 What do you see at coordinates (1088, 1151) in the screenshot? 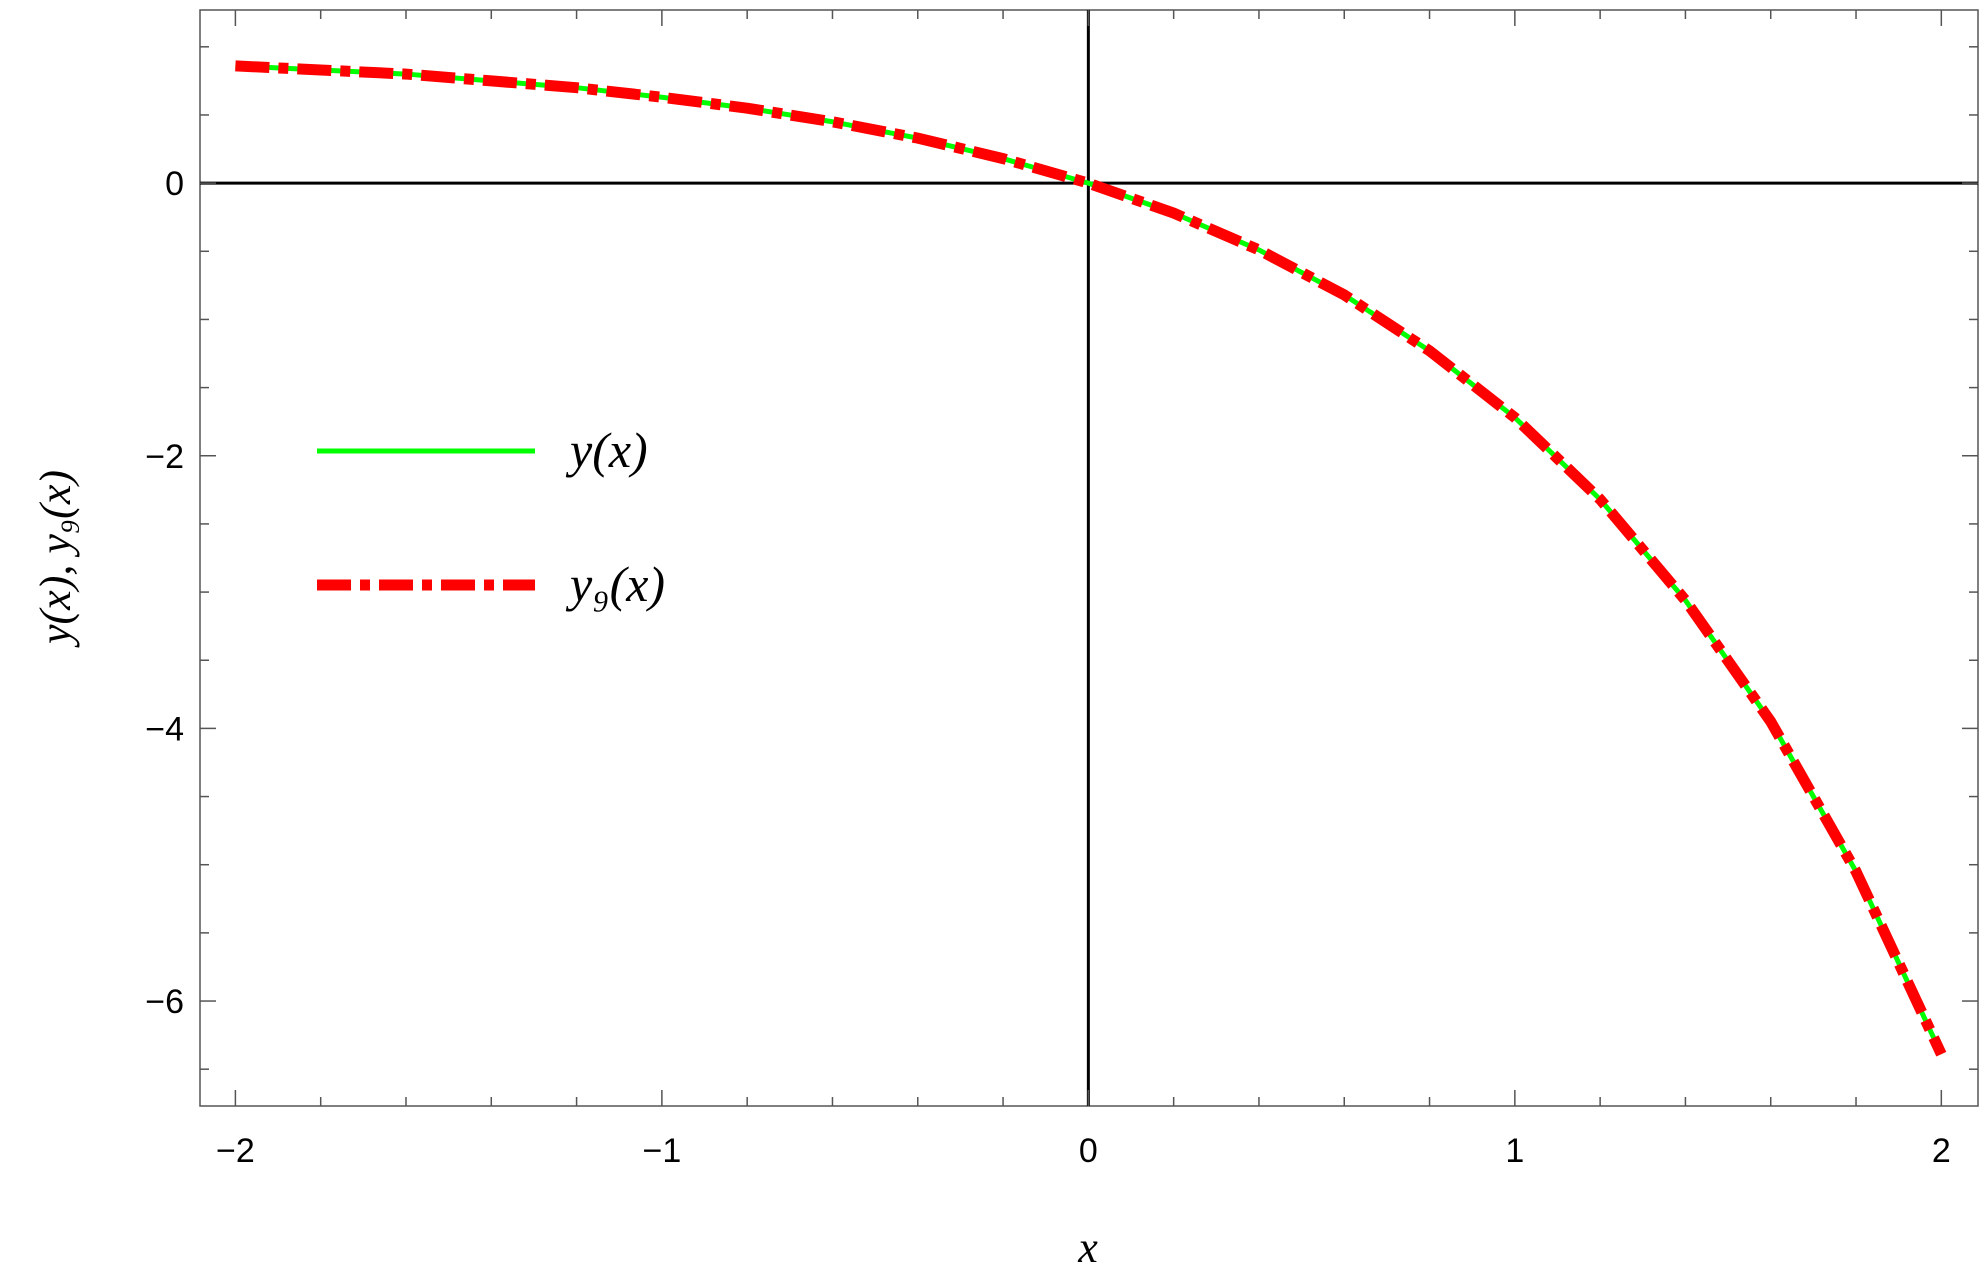
I see `x-tick-label: 0` at bounding box center [1088, 1151].